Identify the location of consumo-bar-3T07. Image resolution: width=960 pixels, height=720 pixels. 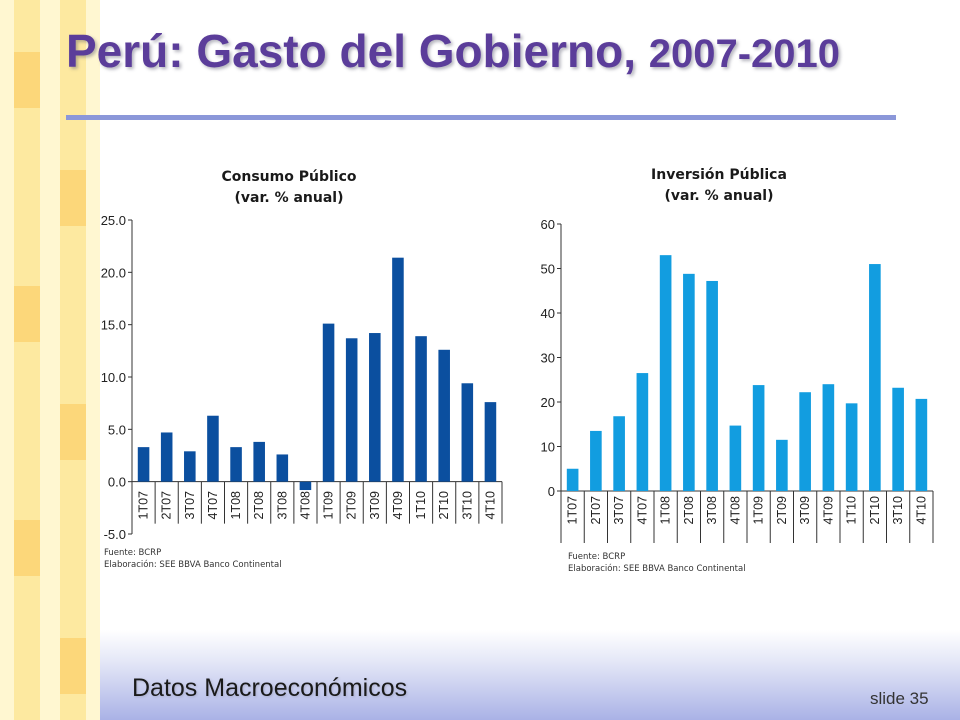
(190, 466).